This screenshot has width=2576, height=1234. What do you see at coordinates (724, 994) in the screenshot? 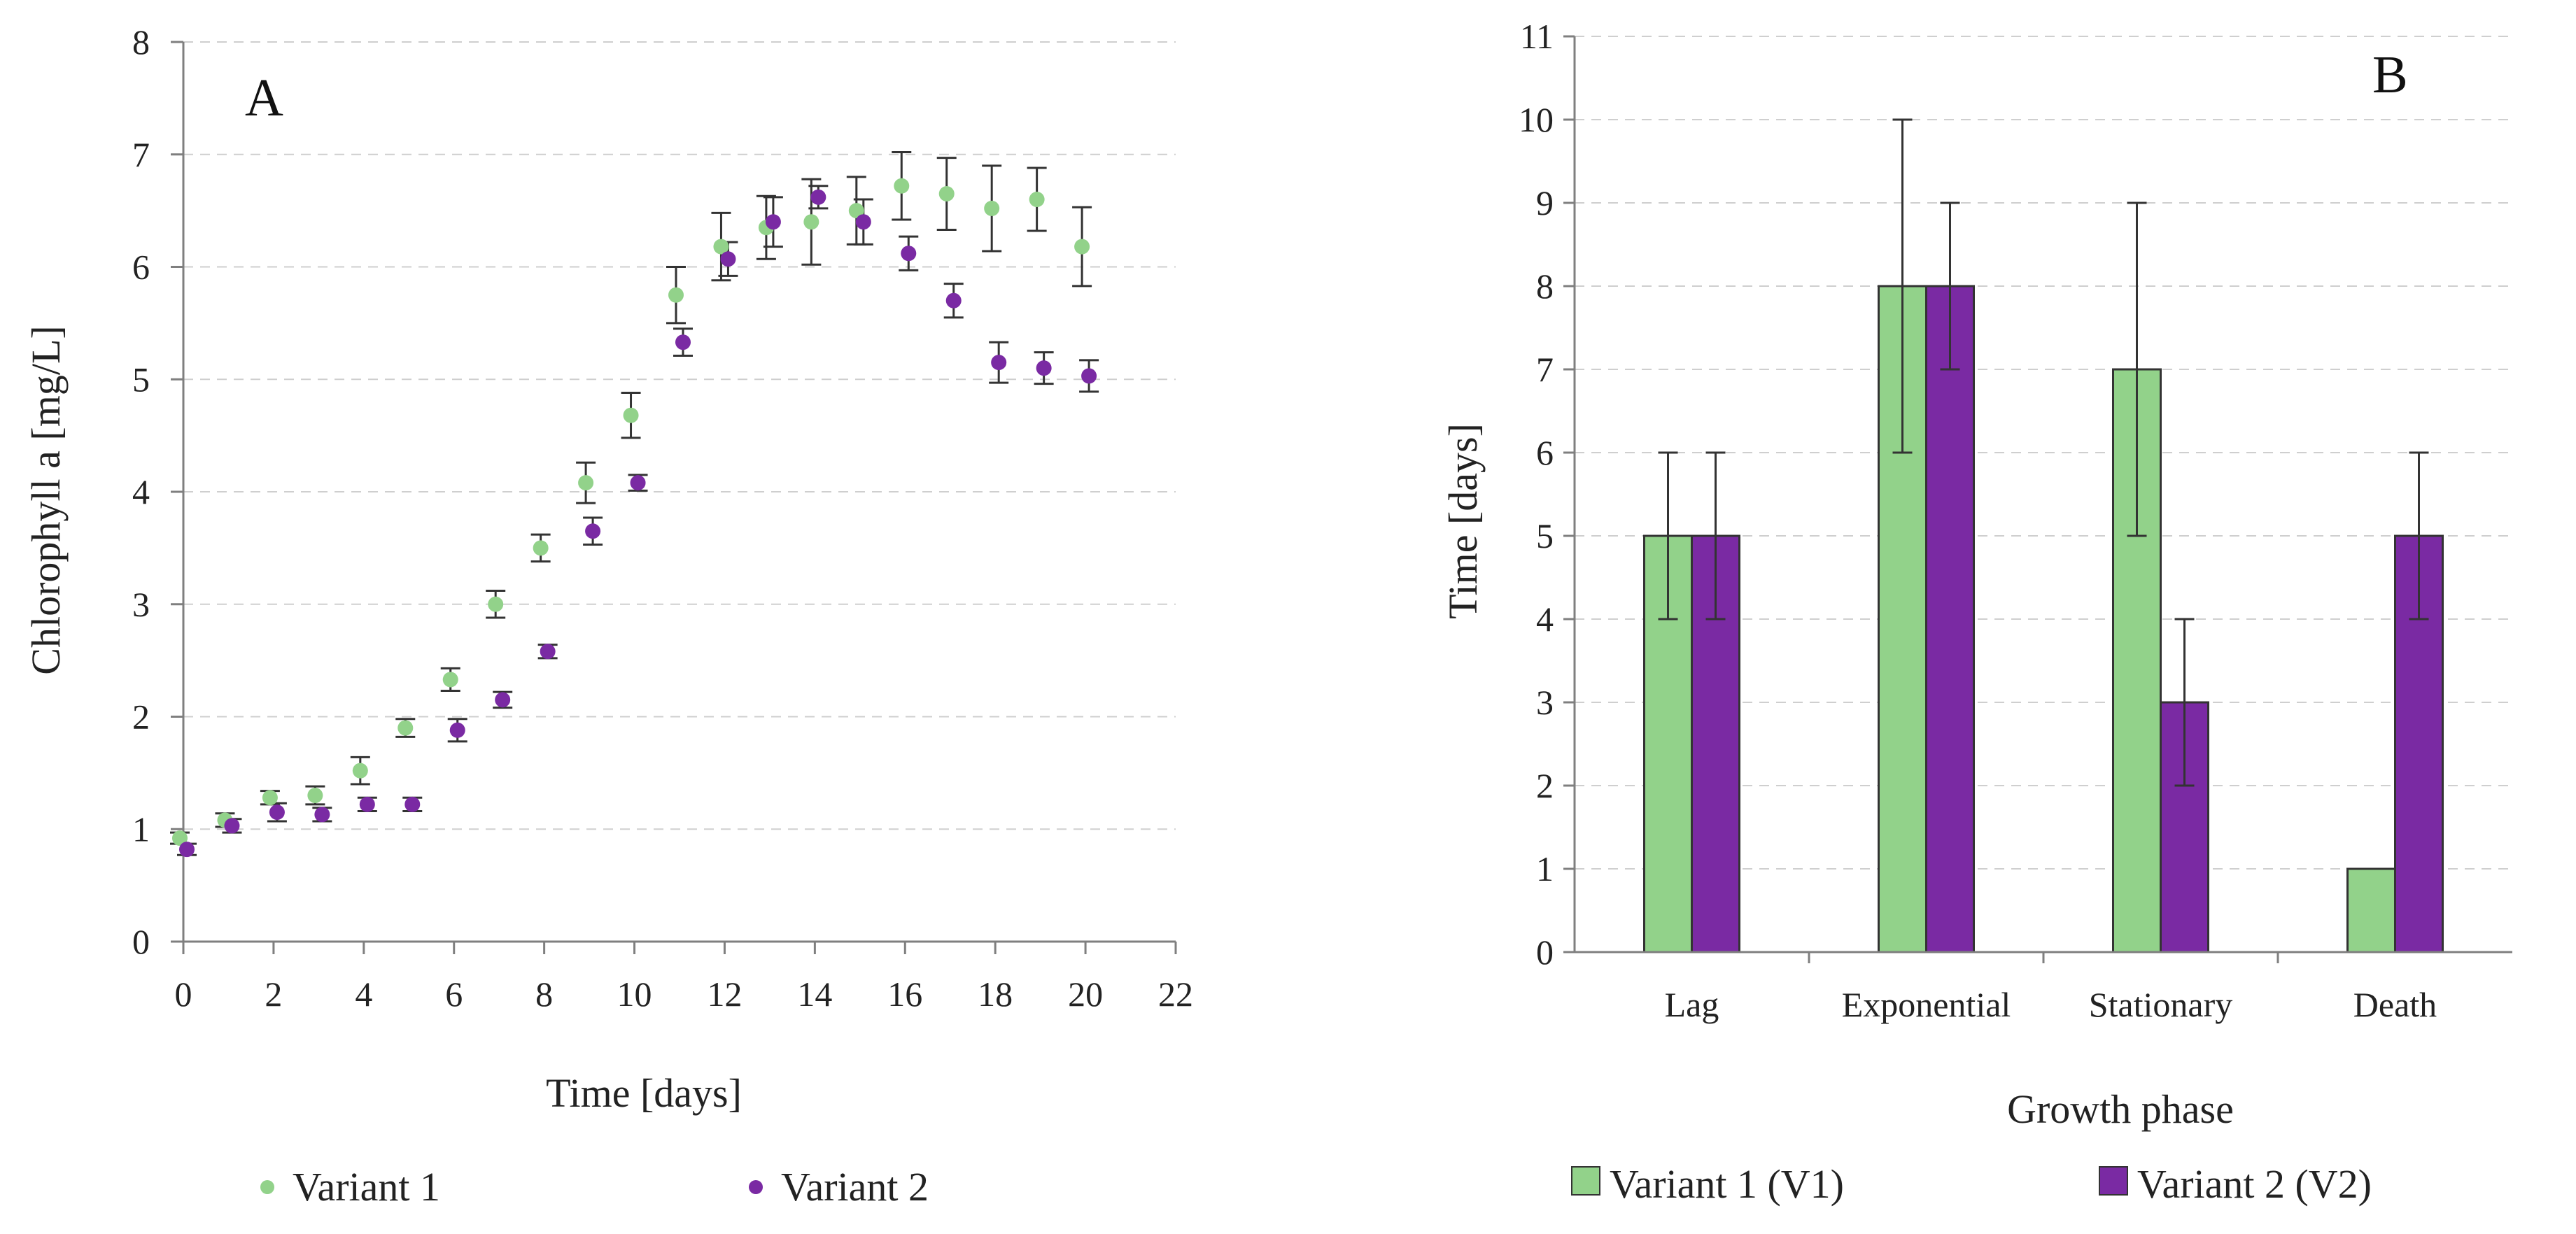
I see `a-x-tick-label: 12` at bounding box center [724, 994].